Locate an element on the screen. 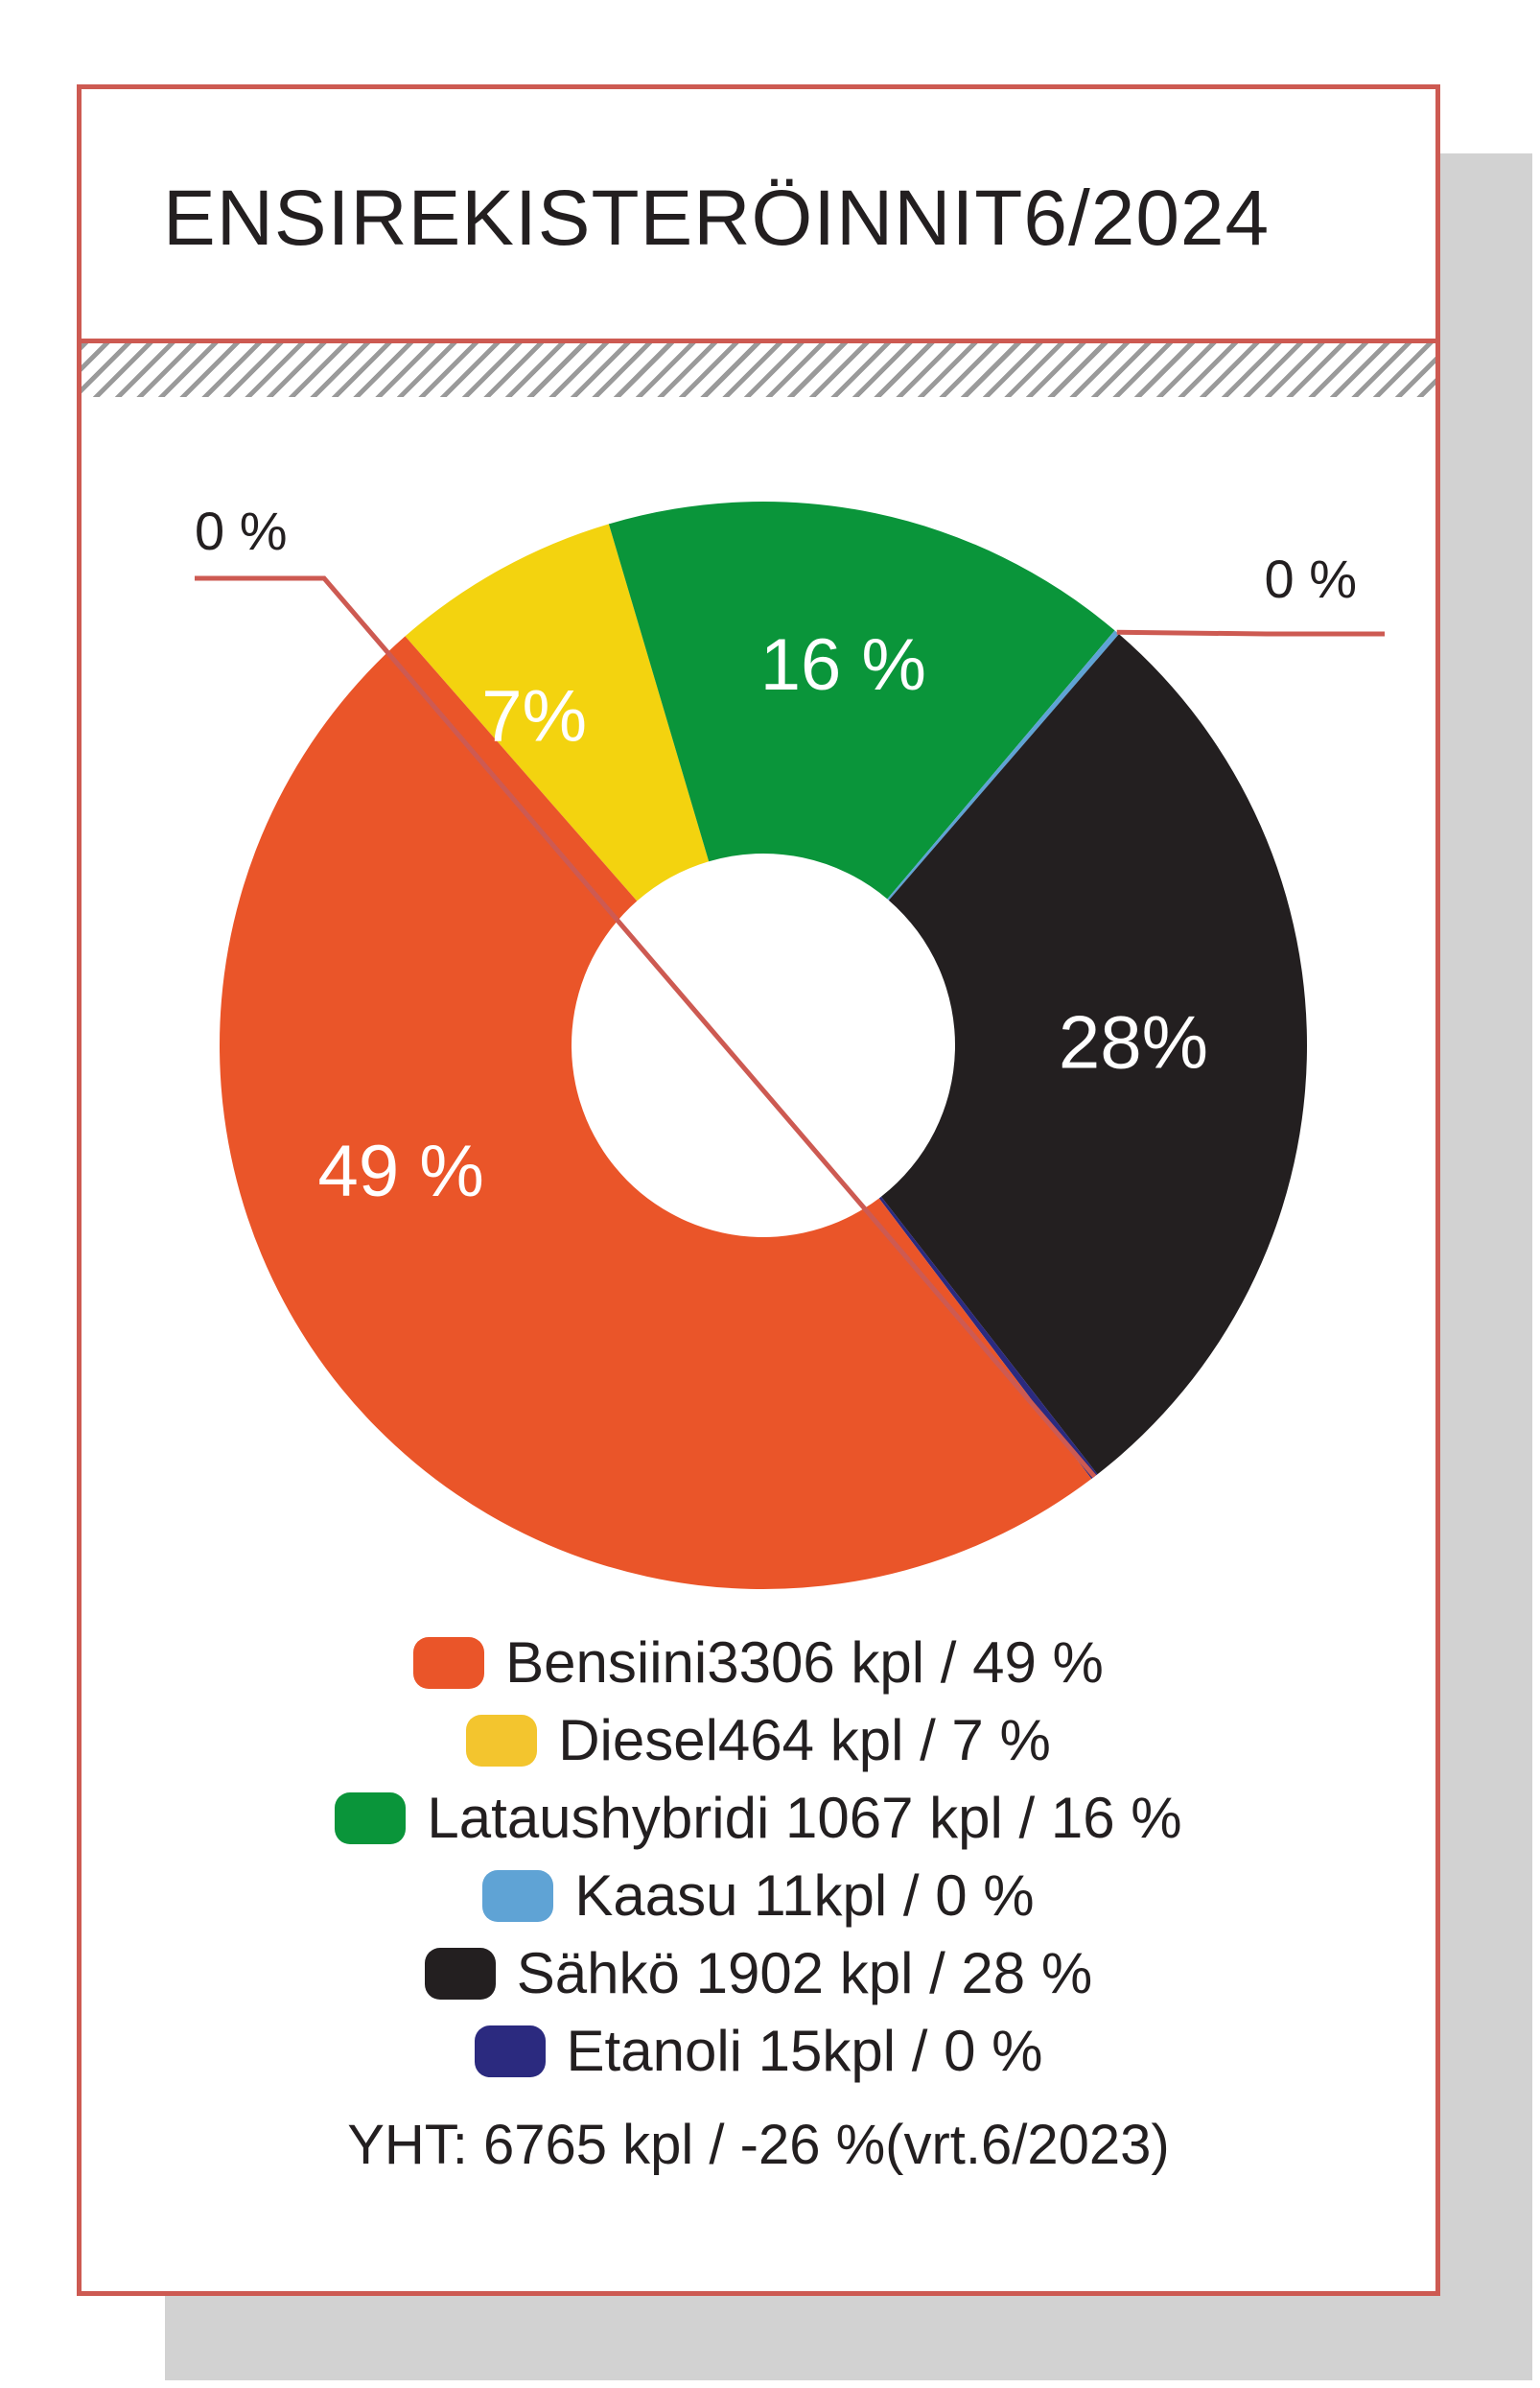 The image size is (1540, 2388). legend-item-diesel: Diesel464 kpl / 7 % is located at coordinates (758, 1740).